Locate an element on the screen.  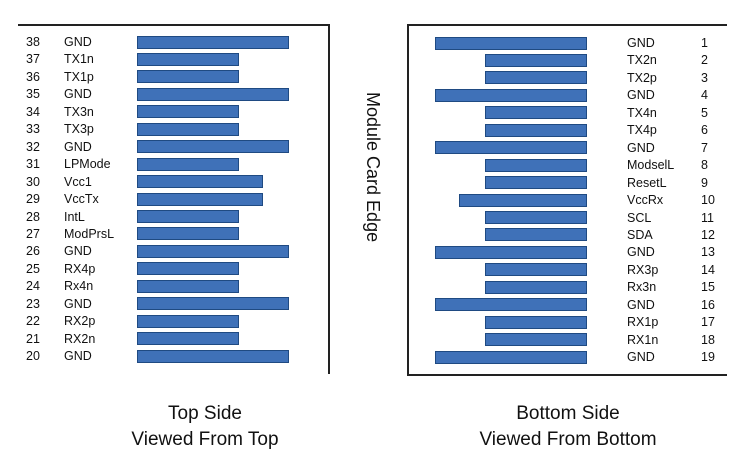
pin-number: 3 is located at coordinates (704, 77).